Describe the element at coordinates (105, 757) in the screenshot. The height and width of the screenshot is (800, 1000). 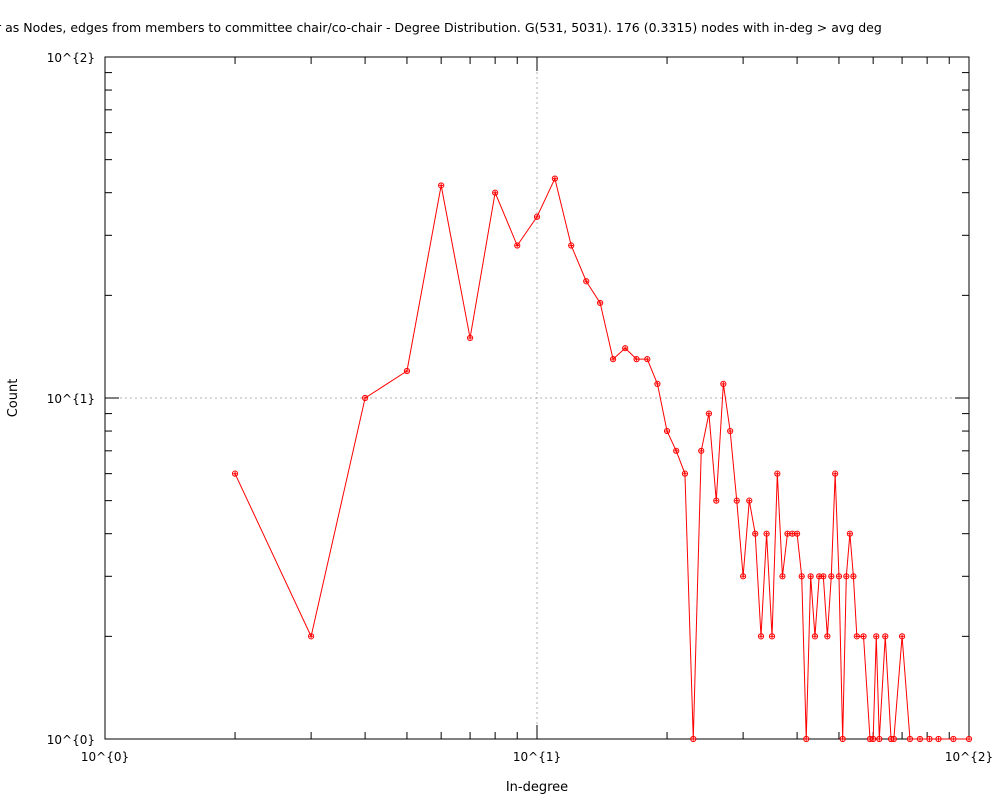
I see `x-tick-label: 10^{0}` at that location.